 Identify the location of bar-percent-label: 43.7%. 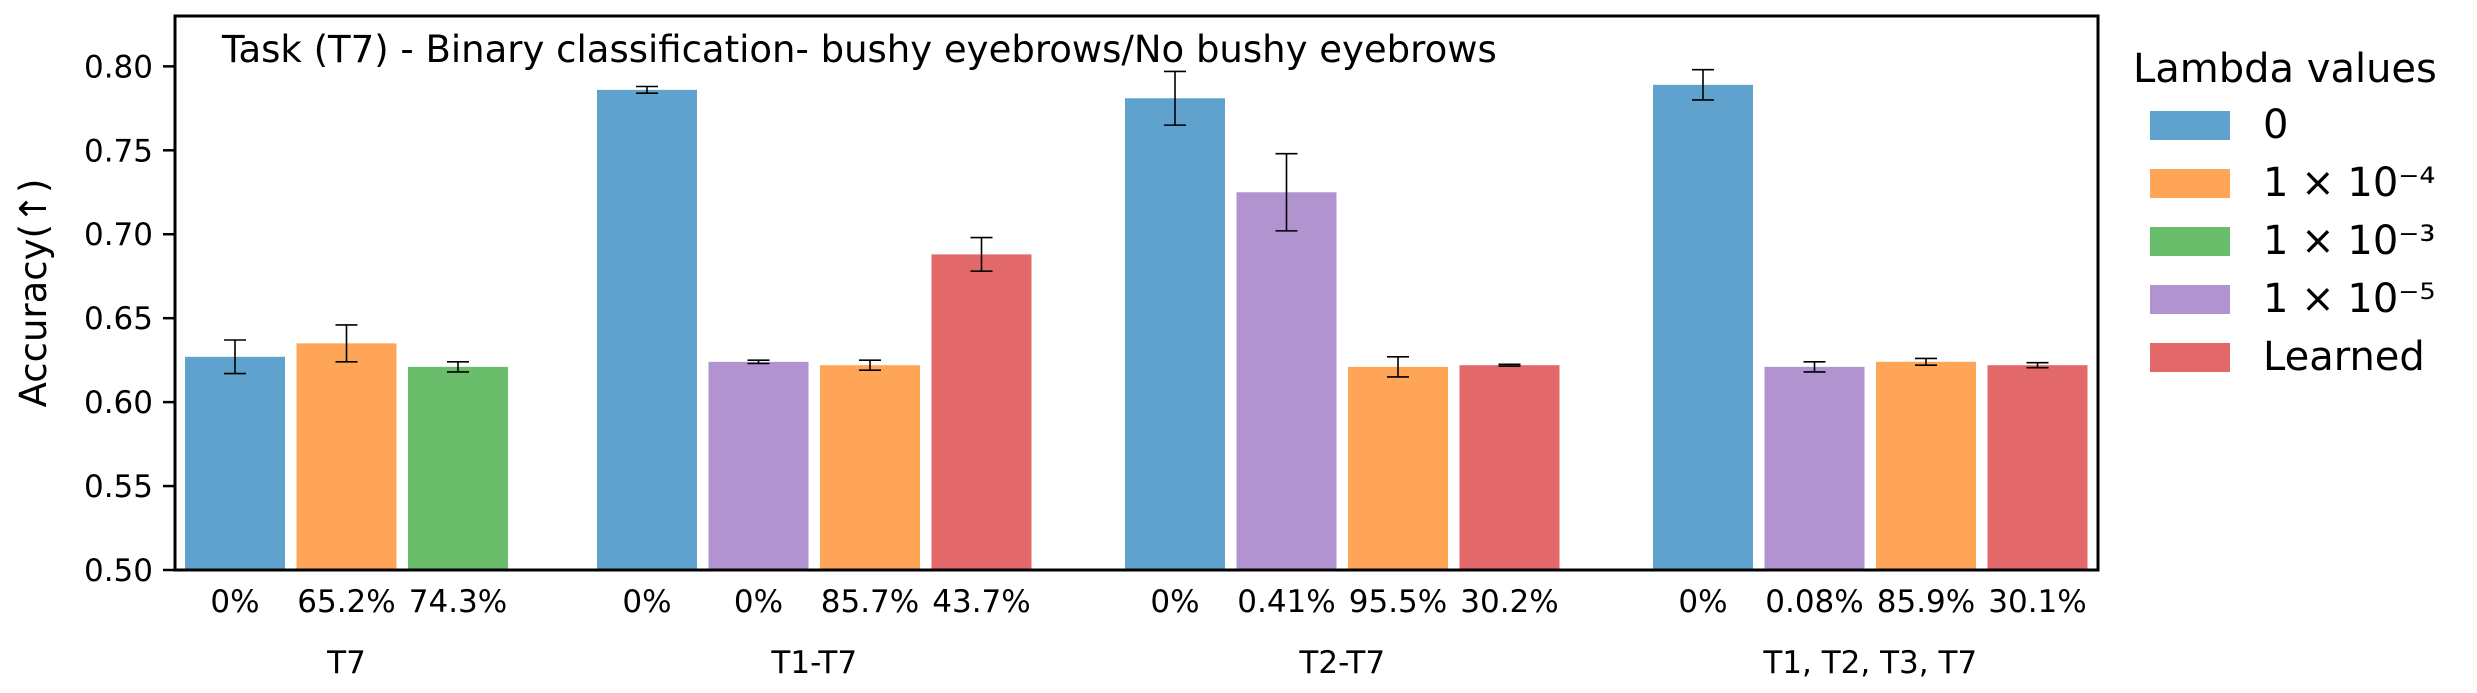
(981, 602).